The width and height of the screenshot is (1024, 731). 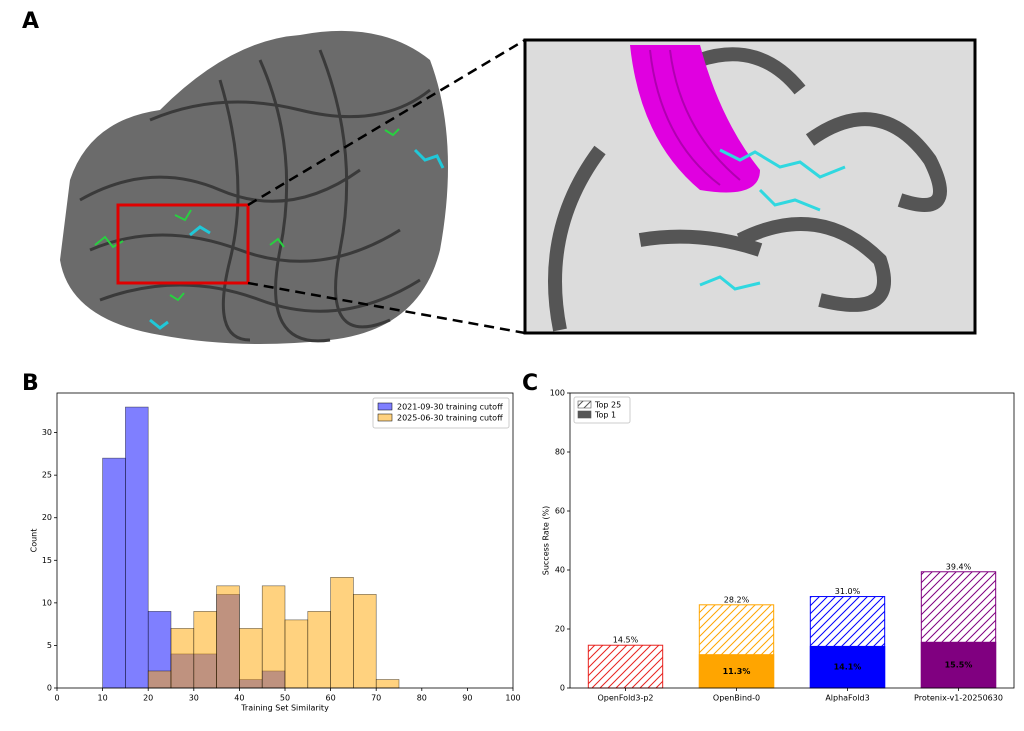 I want to click on y-tick-label: 15, so click(x=47, y=560).